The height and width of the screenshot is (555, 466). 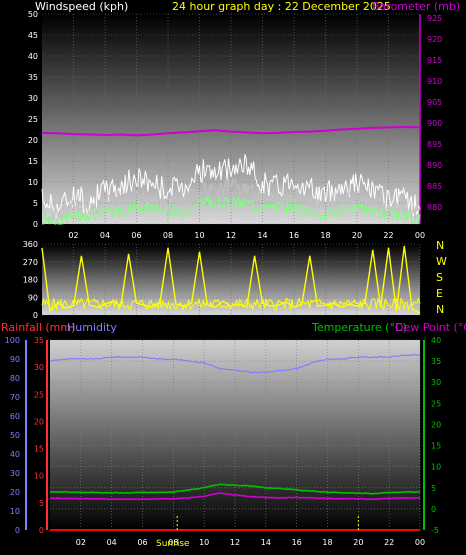 I want to click on barometer-line, so click(x=231, y=131).